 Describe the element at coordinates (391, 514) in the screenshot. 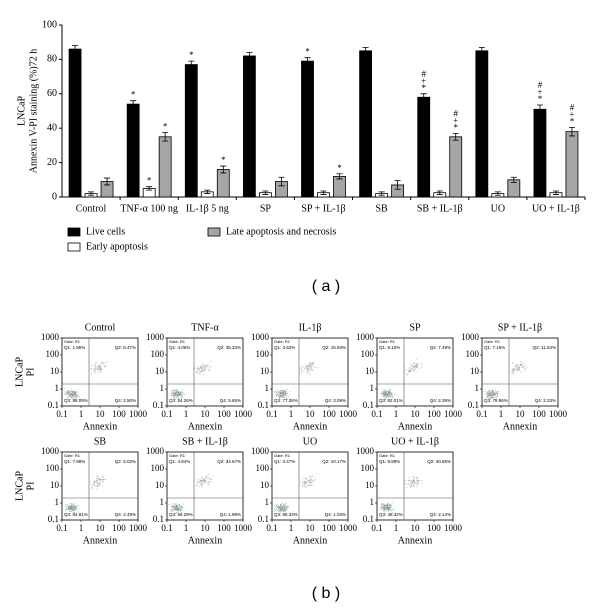

I see `quadrant-label: Q3: 48.32%` at that location.